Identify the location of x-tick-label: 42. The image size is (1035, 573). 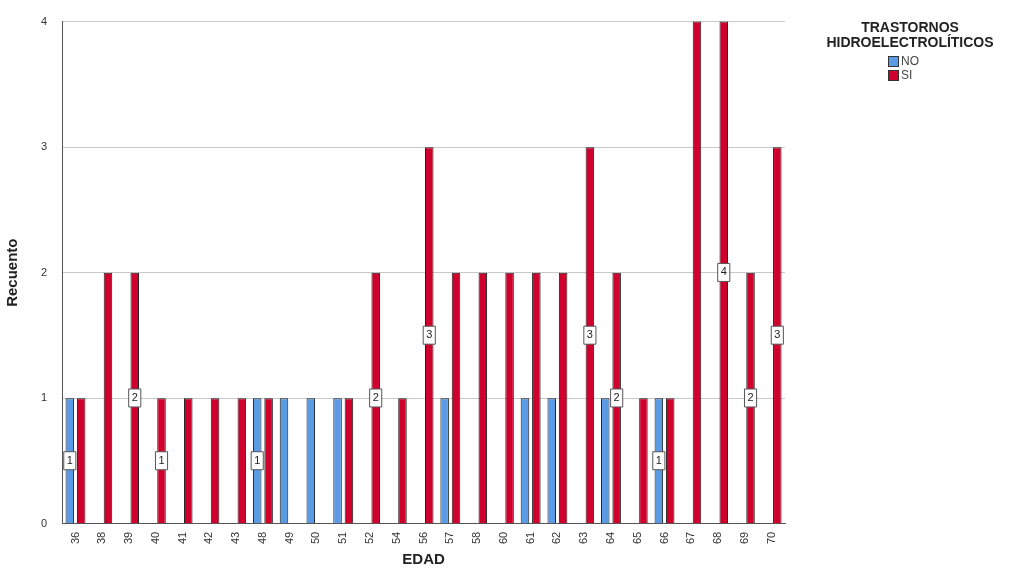
(208, 538).